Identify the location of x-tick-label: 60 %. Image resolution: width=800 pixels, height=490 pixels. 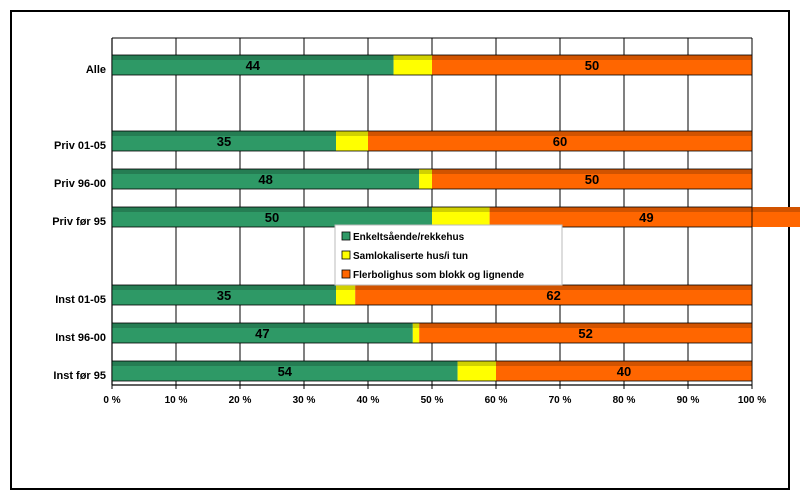
(496, 400).